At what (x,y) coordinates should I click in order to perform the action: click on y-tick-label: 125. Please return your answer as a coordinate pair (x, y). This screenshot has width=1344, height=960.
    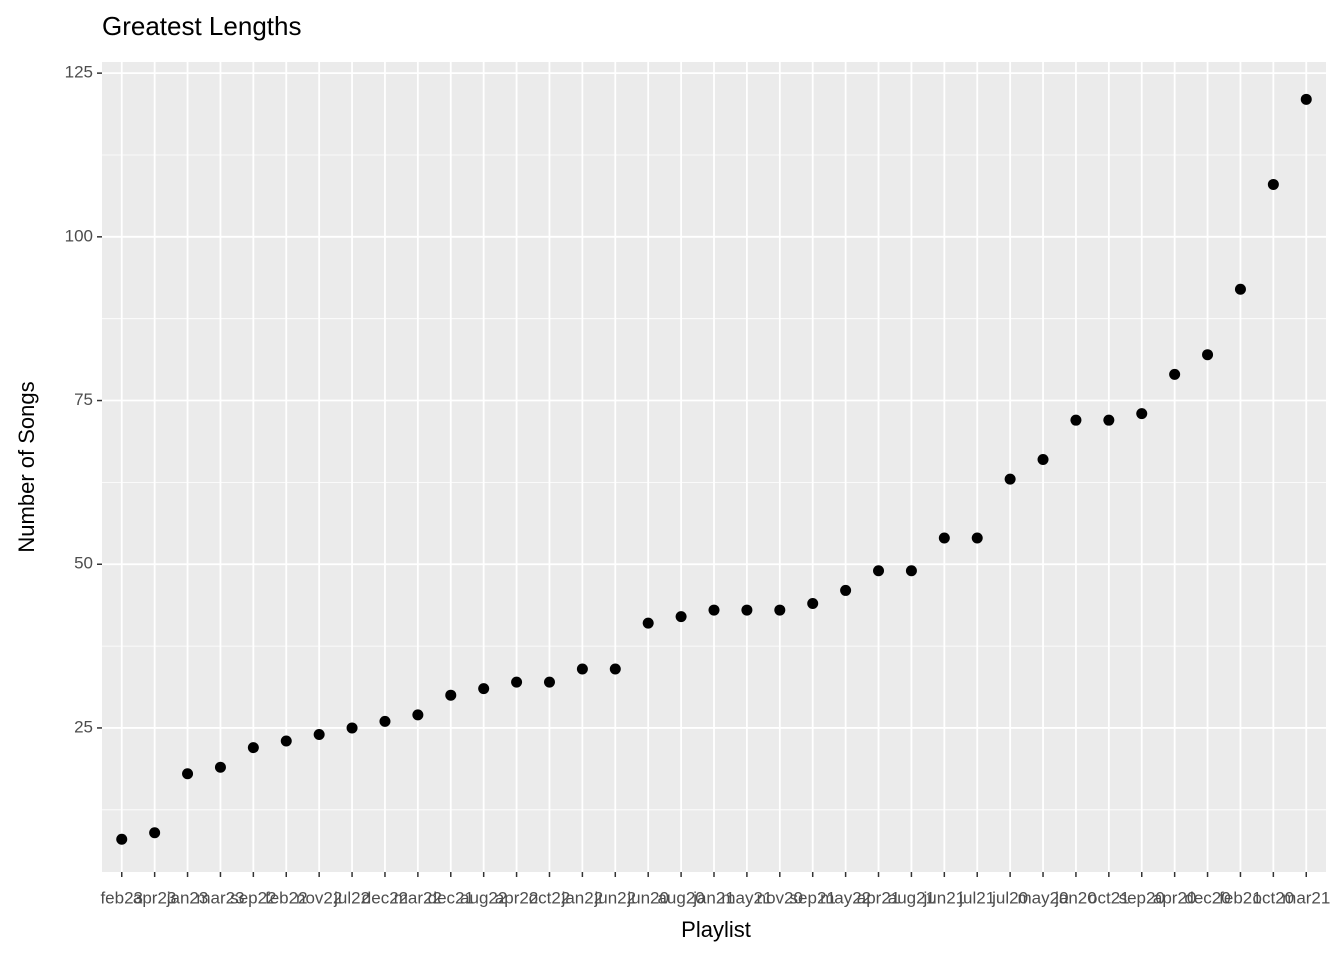
    Looking at the image, I should click on (79, 72).